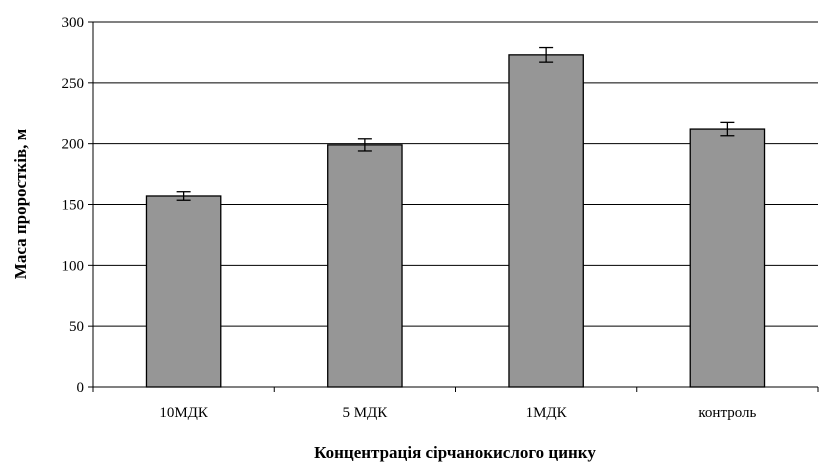 The image size is (829, 468). Describe the element at coordinates (73, 23) in the screenshot. I see `y-tick-label: 300` at that location.